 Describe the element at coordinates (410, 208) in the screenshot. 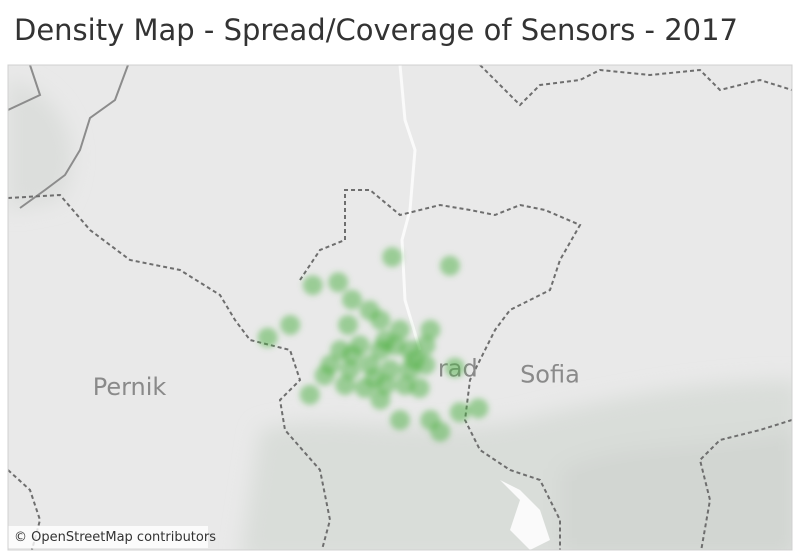

I see `river` at that location.